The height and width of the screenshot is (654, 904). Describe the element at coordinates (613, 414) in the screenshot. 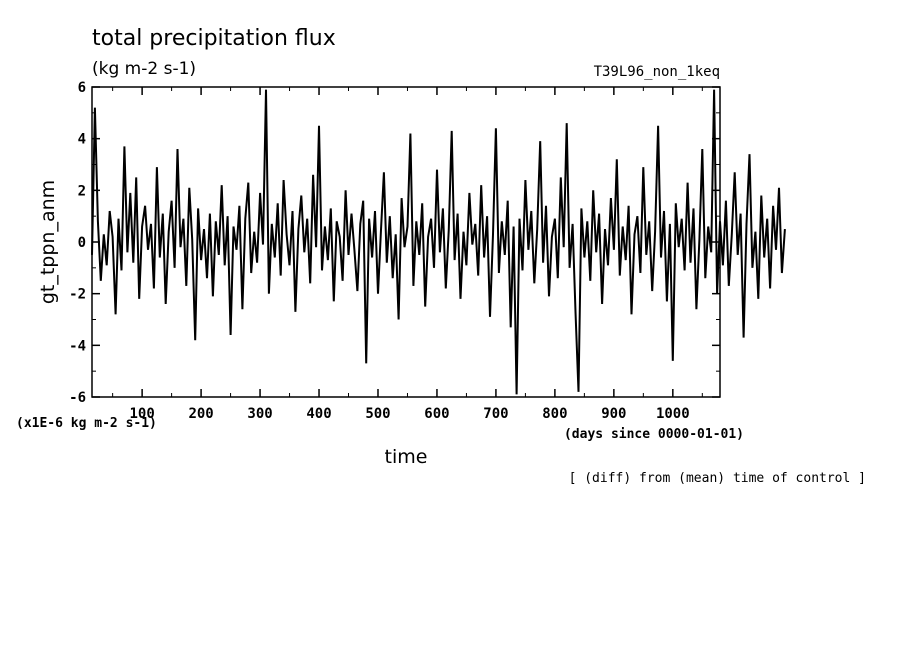

I see `x-tick-label: 900` at that location.